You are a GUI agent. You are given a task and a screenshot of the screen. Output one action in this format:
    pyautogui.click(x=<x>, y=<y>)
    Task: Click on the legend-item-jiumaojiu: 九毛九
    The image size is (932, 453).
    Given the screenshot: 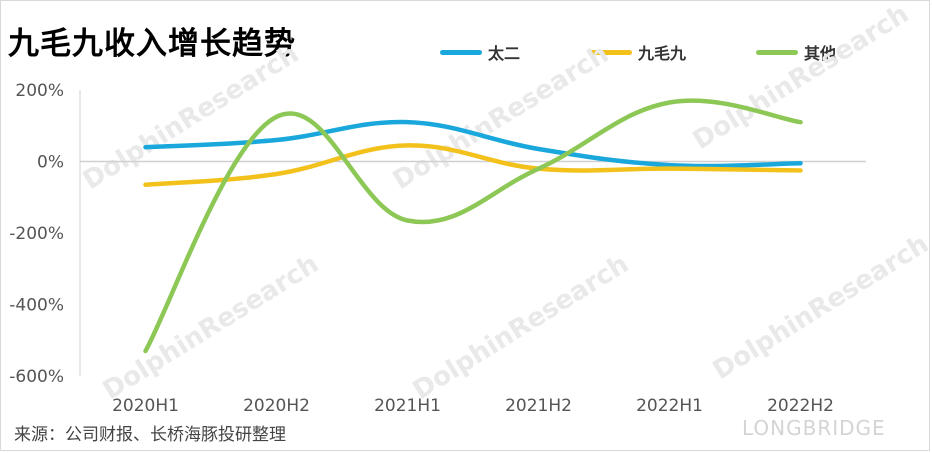 What is the action you would take?
    pyautogui.click(x=638, y=52)
    